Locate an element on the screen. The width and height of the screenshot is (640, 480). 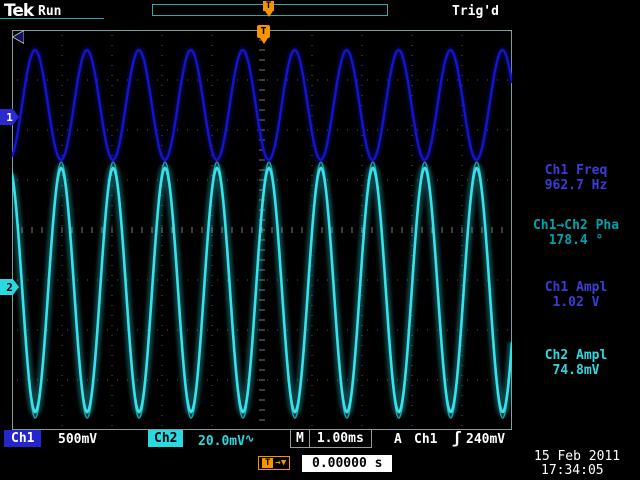
measurement-ch1-ch2-phase: Ch1→Ch2 Pha 178.4 ° is located at coordinates (576, 233).